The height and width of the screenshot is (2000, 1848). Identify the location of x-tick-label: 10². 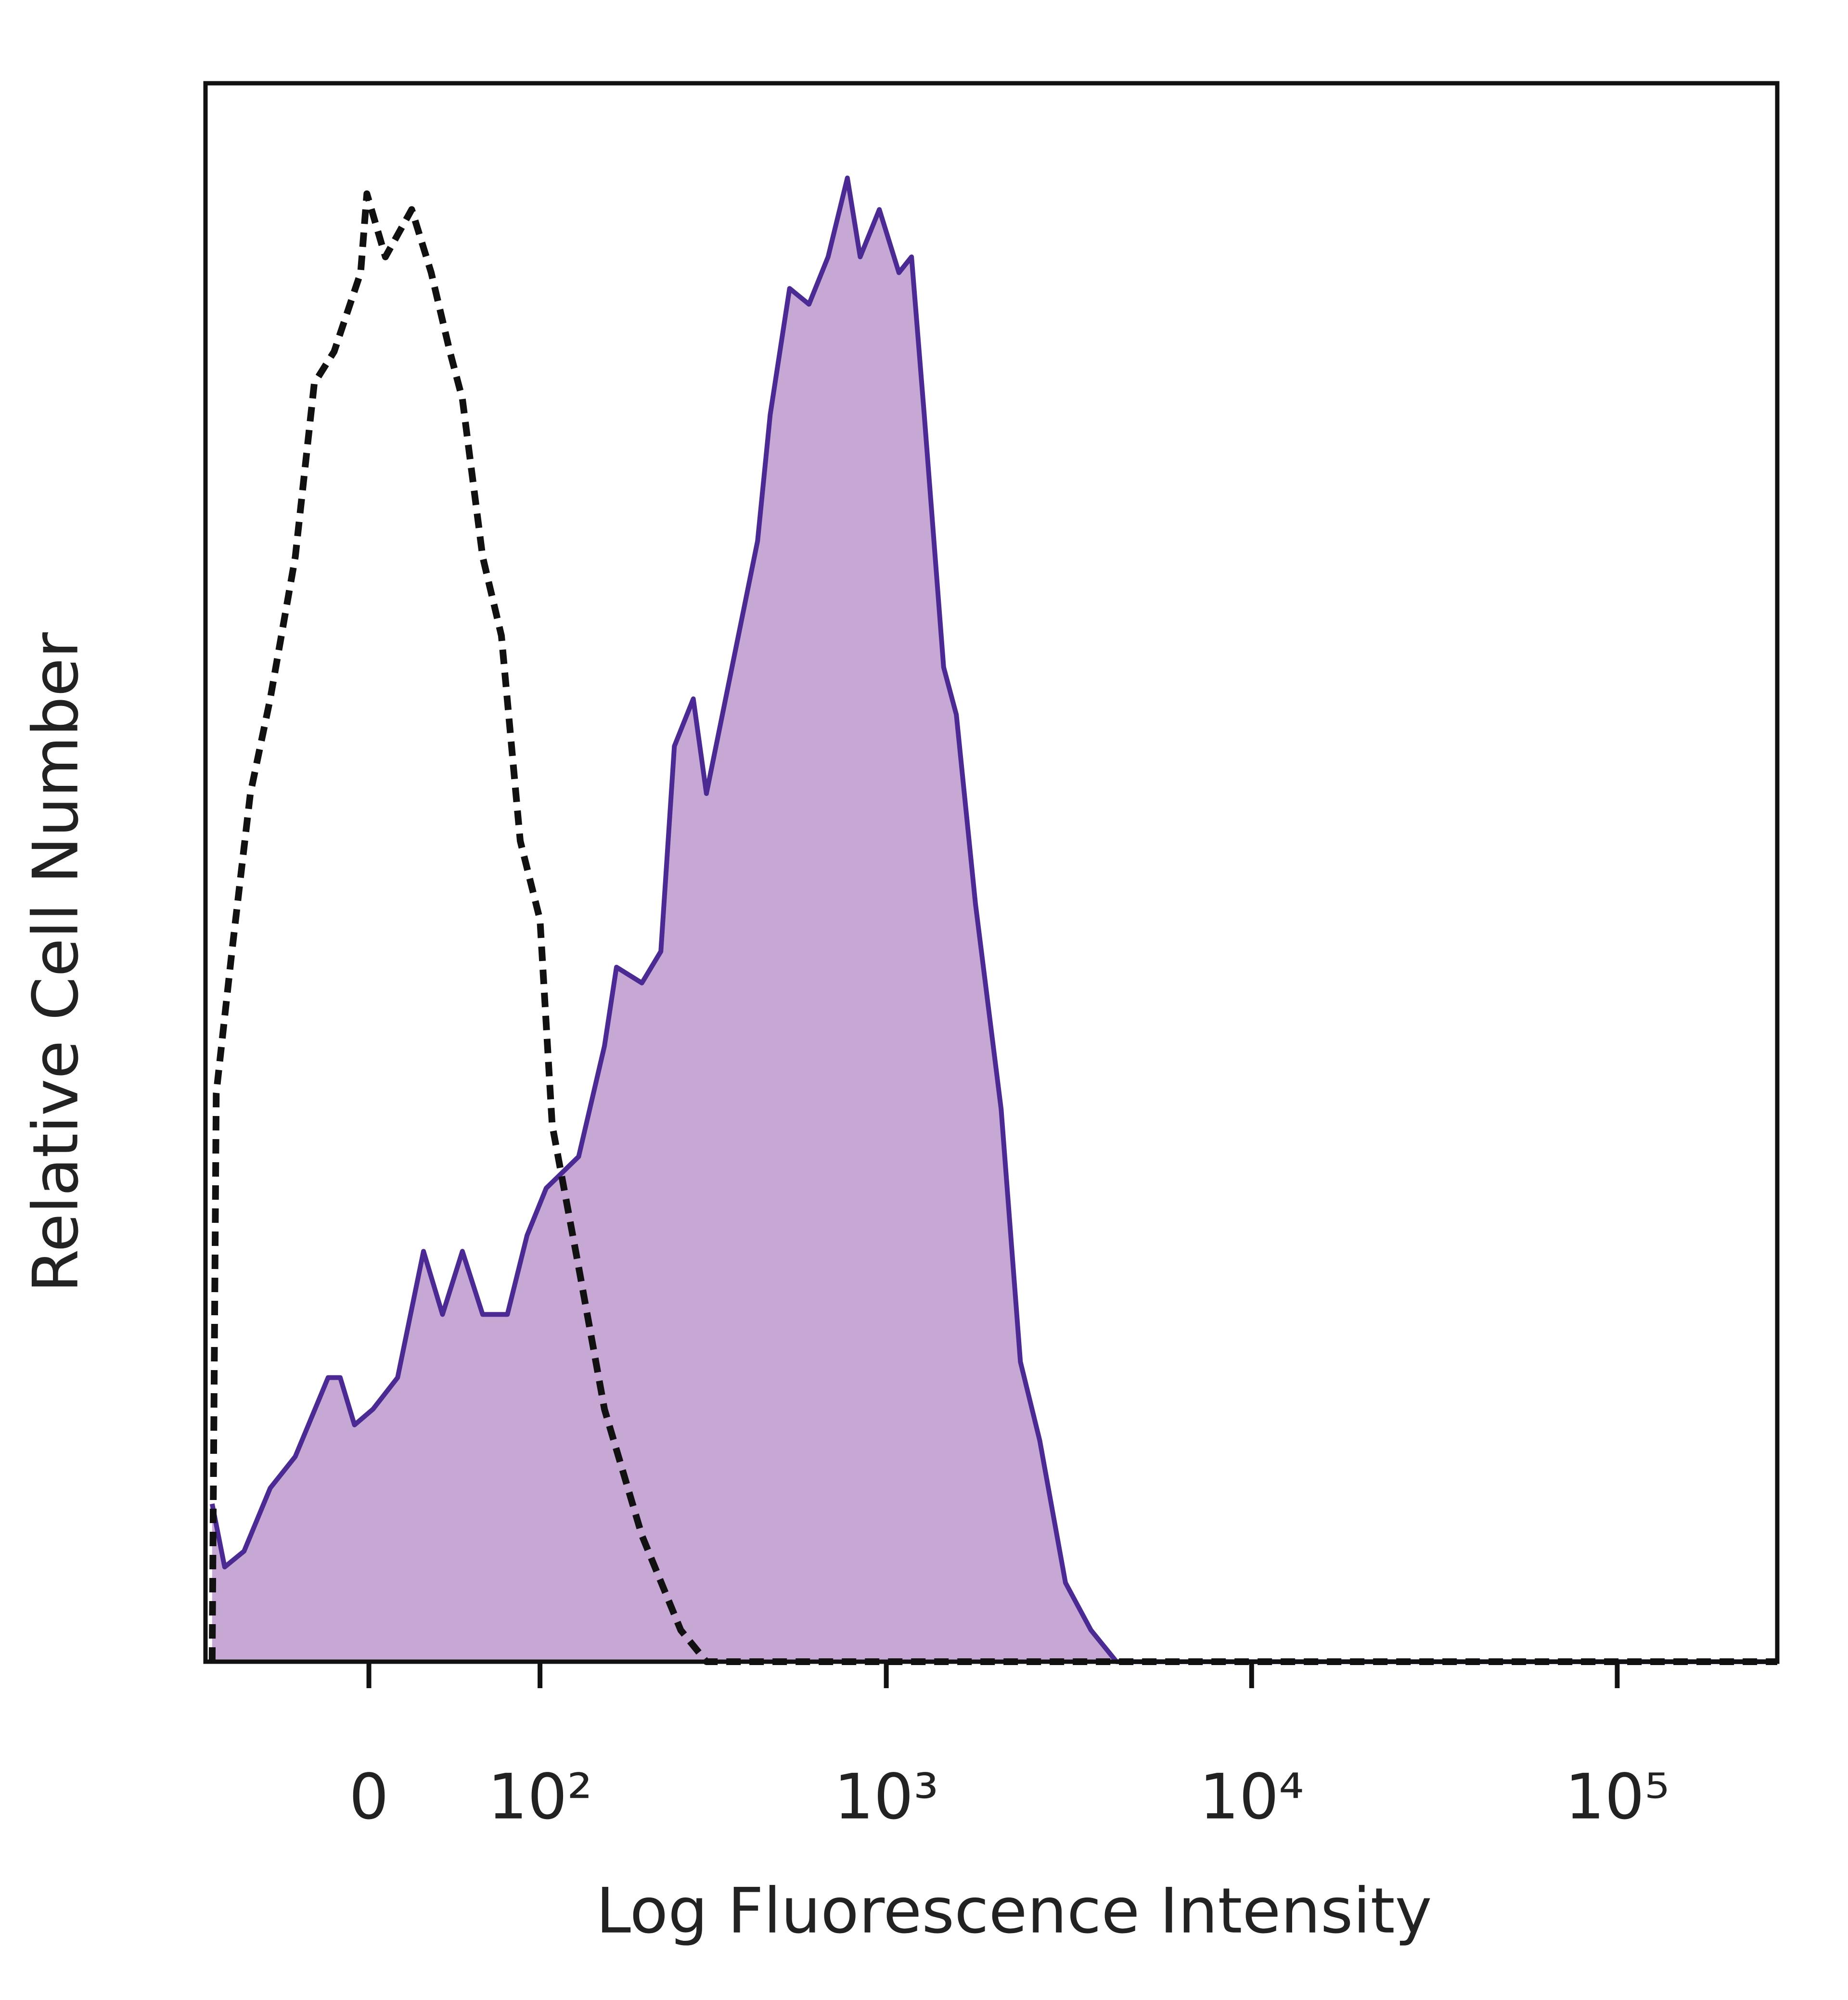
(540, 1796).